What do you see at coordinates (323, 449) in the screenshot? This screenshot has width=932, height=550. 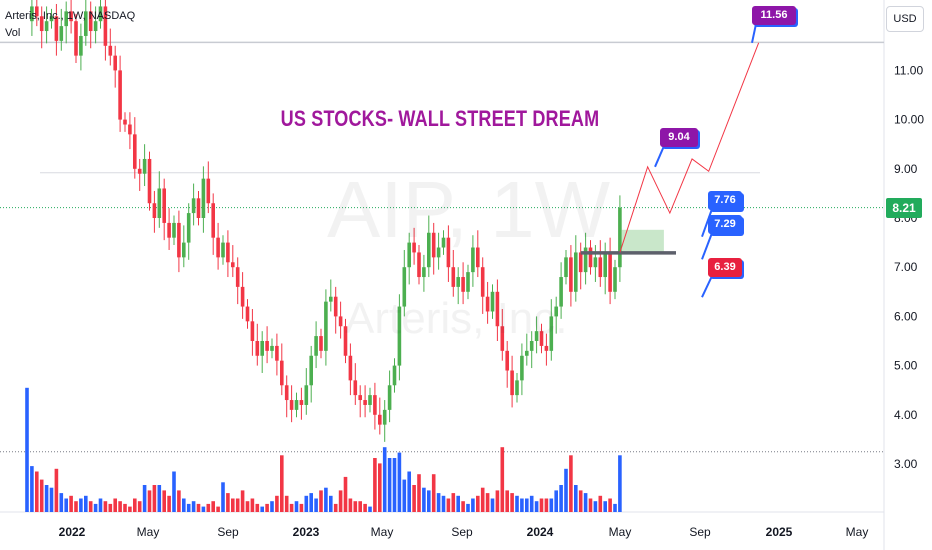 I see `volume-bars` at bounding box center [323, 449].